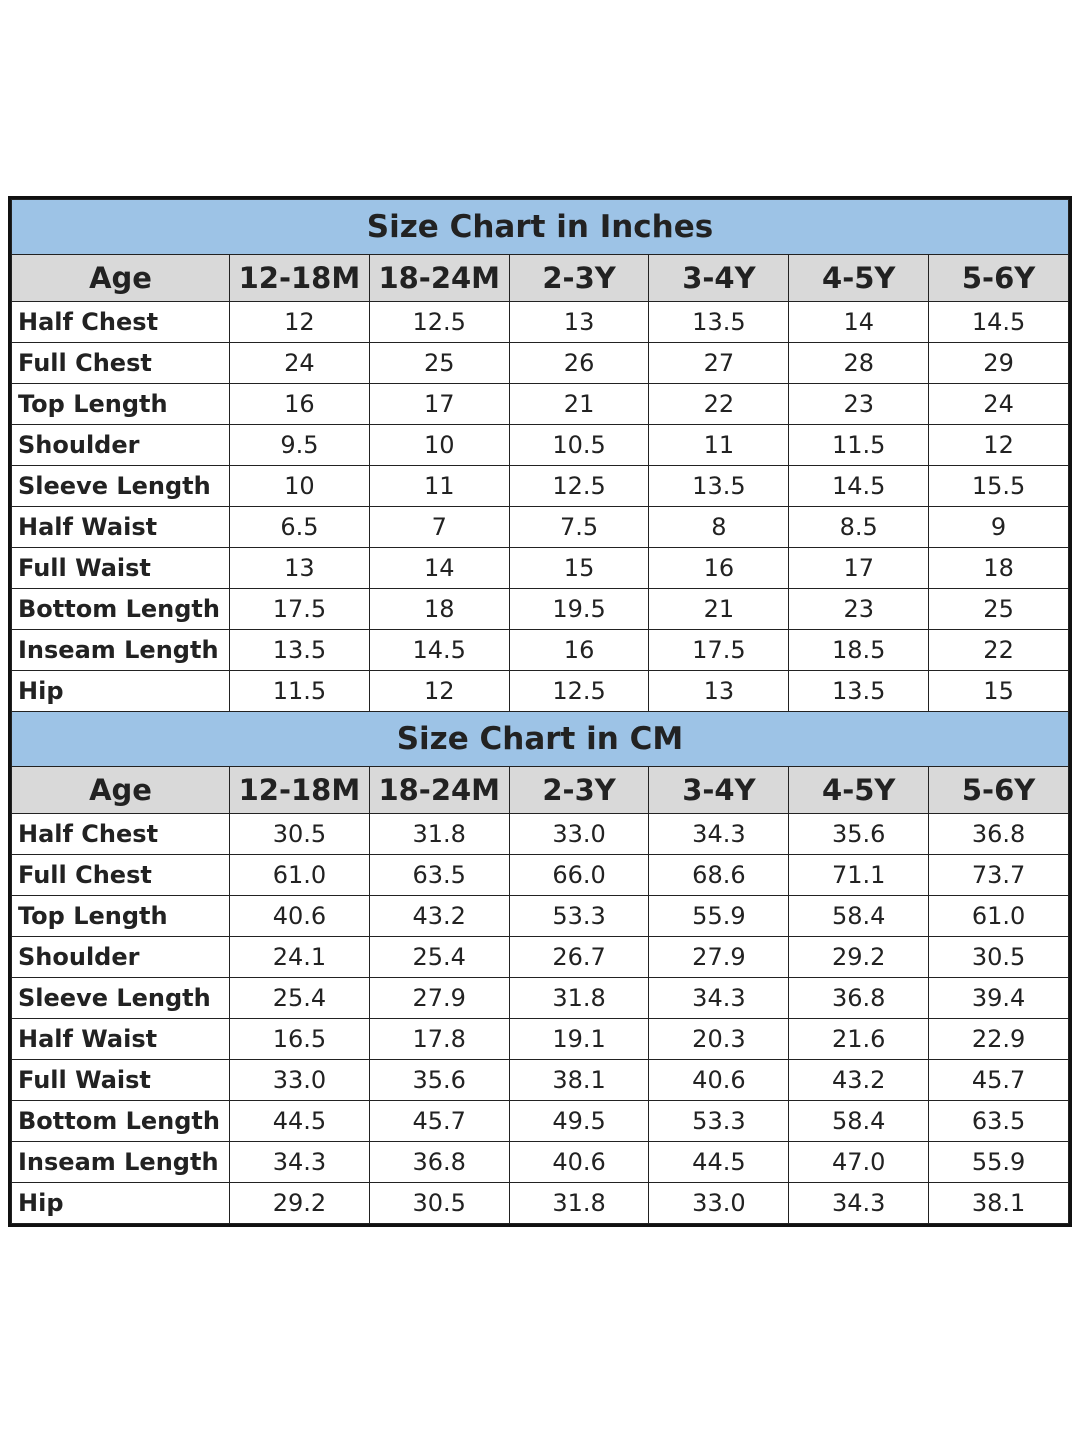 The image size is (1080, 1440). I want to click on table-cell: 16, so click(299, 404).